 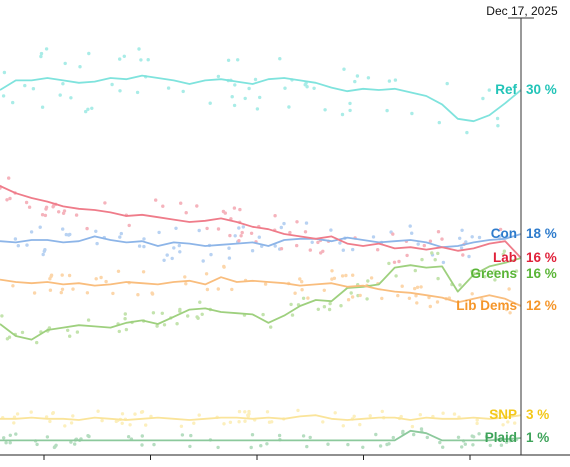 What do you see at coordinates (261, 241) in the screenshot?
I see `con-trend-line` at bounding box center [261, 241].